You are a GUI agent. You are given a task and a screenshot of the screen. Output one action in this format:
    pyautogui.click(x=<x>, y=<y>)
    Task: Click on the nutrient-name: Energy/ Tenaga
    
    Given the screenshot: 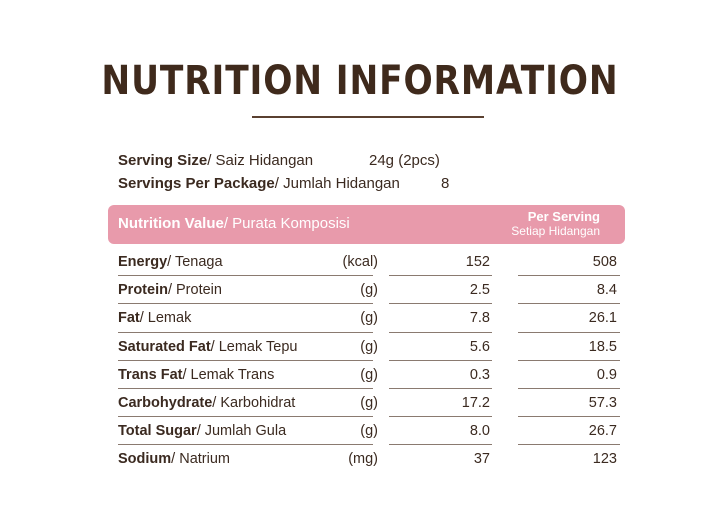 What is the action you would take?
    pyautogui.click(x=170, y=262)
    